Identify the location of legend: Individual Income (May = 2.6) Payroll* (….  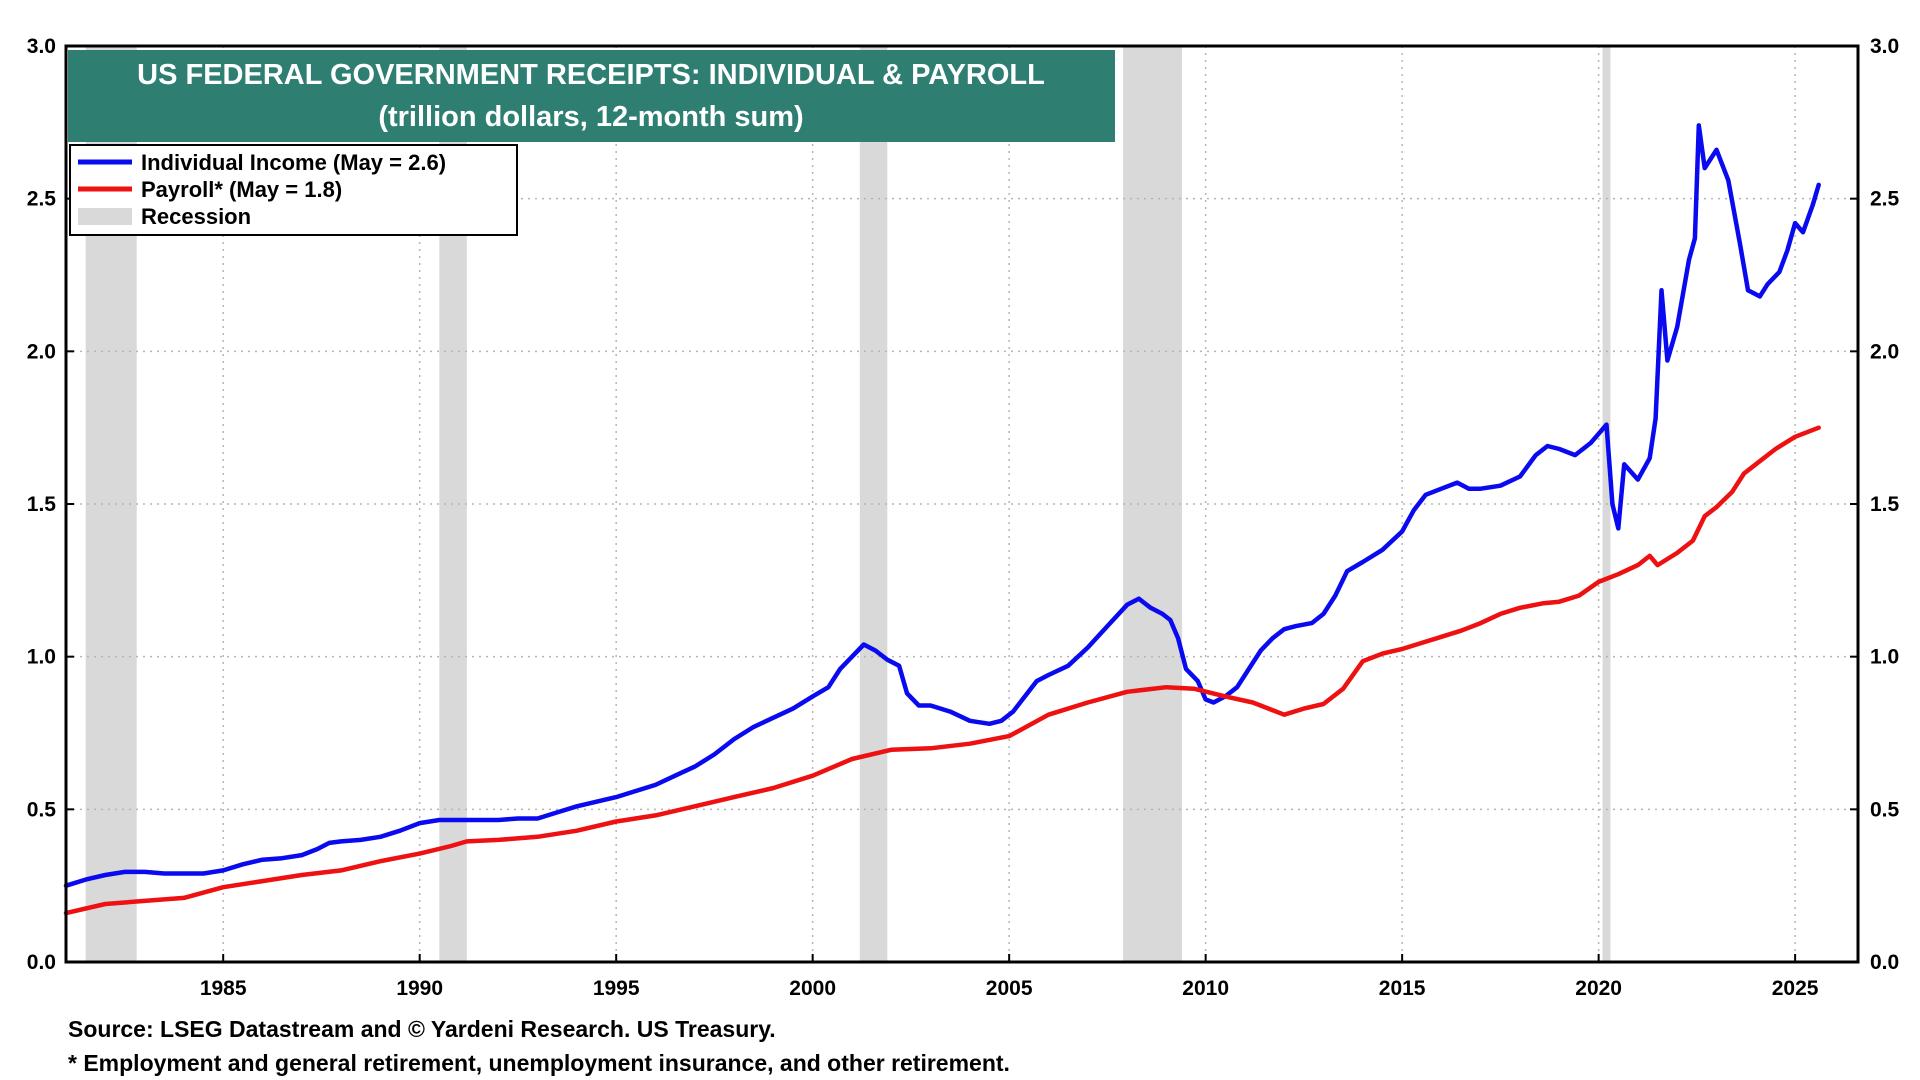
(293, 190).